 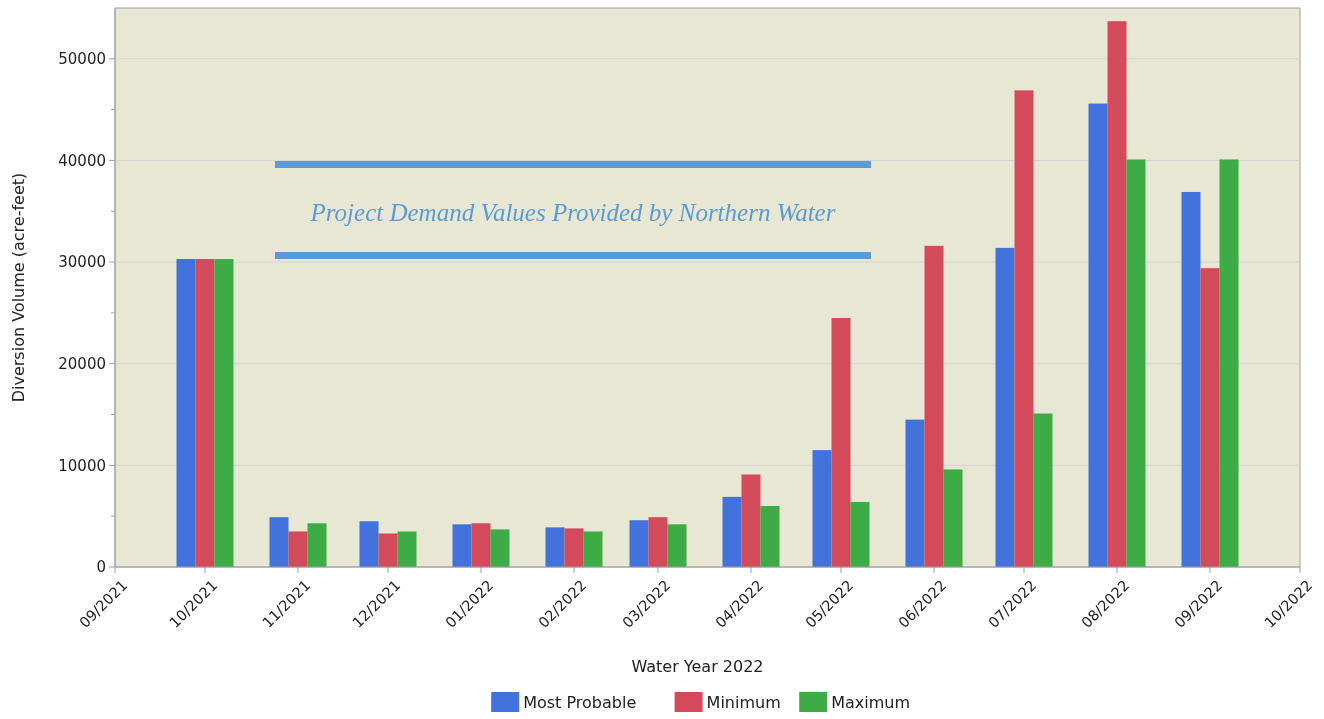 What do you see at coordinates (743, 702) in the screenshot?
I see `legend-label: Minimum` at bounding box center [743, 702].